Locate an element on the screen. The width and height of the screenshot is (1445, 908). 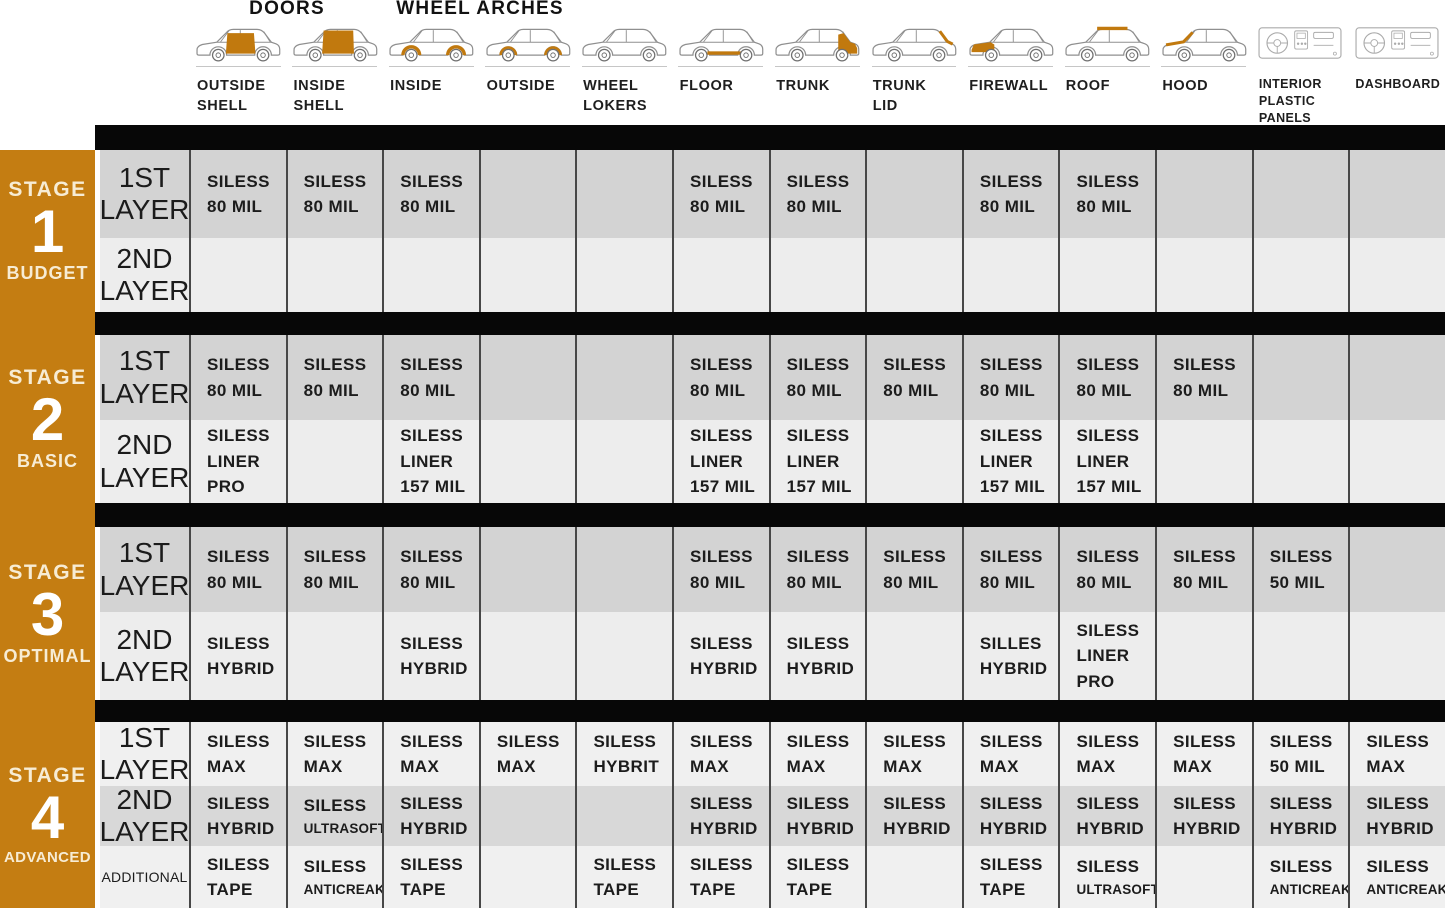
header-column: INSIDE is located at coordinates (431, 73).